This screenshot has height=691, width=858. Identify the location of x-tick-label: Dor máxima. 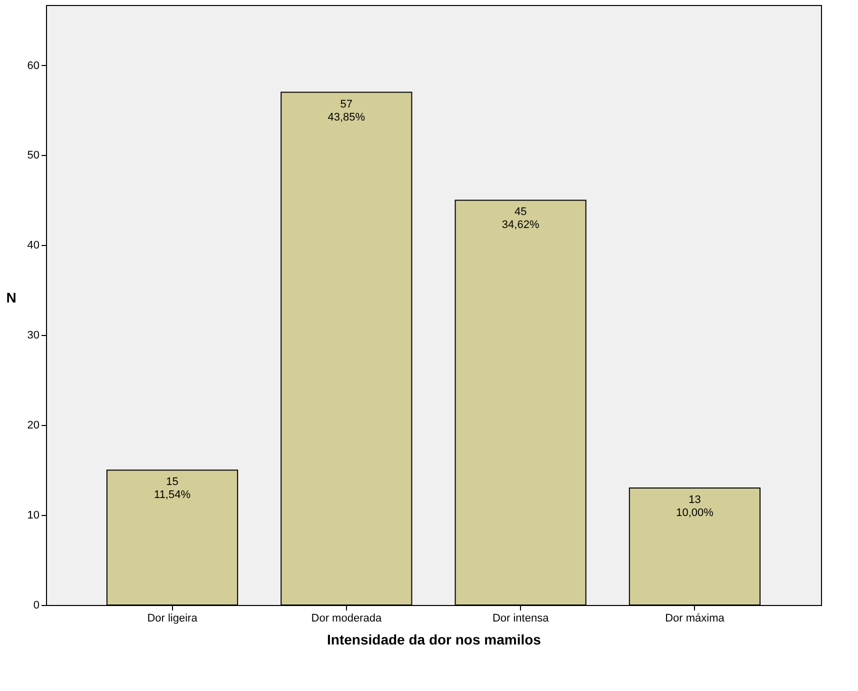
(695, 618).